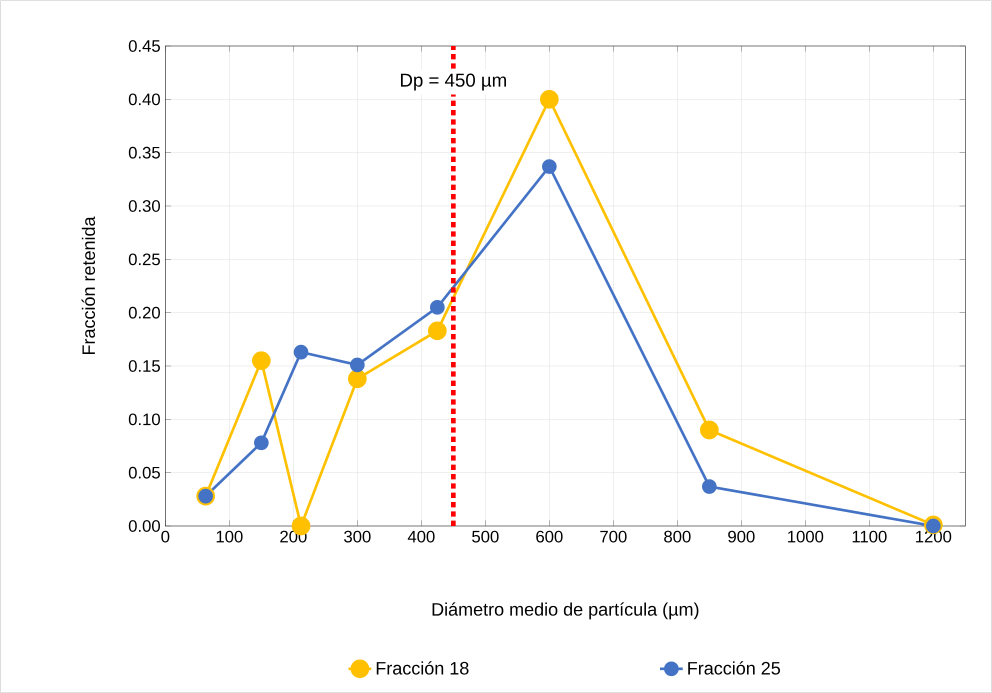 This screenshot has width=992, height=693. Describe the element at coordinates (144, 46) in the screenshot. I see `y-tick-label: 0.45` at that location.